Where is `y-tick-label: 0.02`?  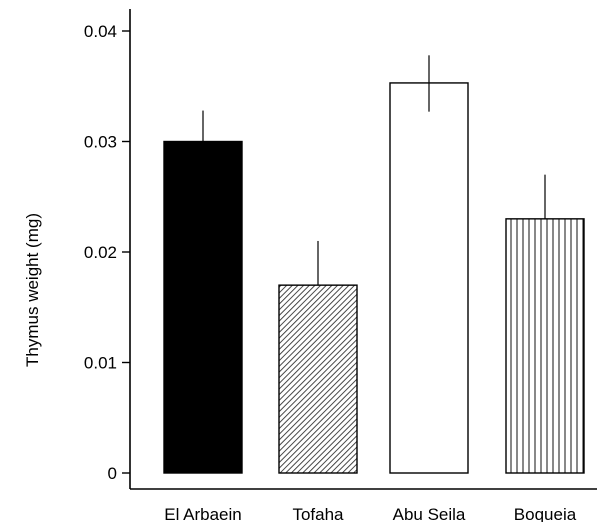
y-tick-label: 0.02 is located at coordinates (100, 252).